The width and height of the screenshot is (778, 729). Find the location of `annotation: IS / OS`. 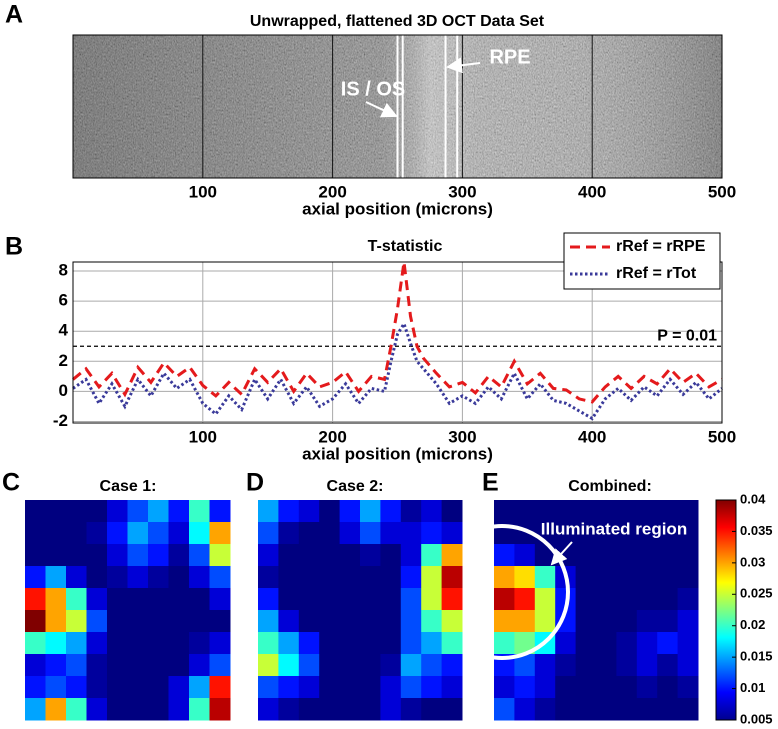

annotation: IS / OS is located at coordinates (373, 89).